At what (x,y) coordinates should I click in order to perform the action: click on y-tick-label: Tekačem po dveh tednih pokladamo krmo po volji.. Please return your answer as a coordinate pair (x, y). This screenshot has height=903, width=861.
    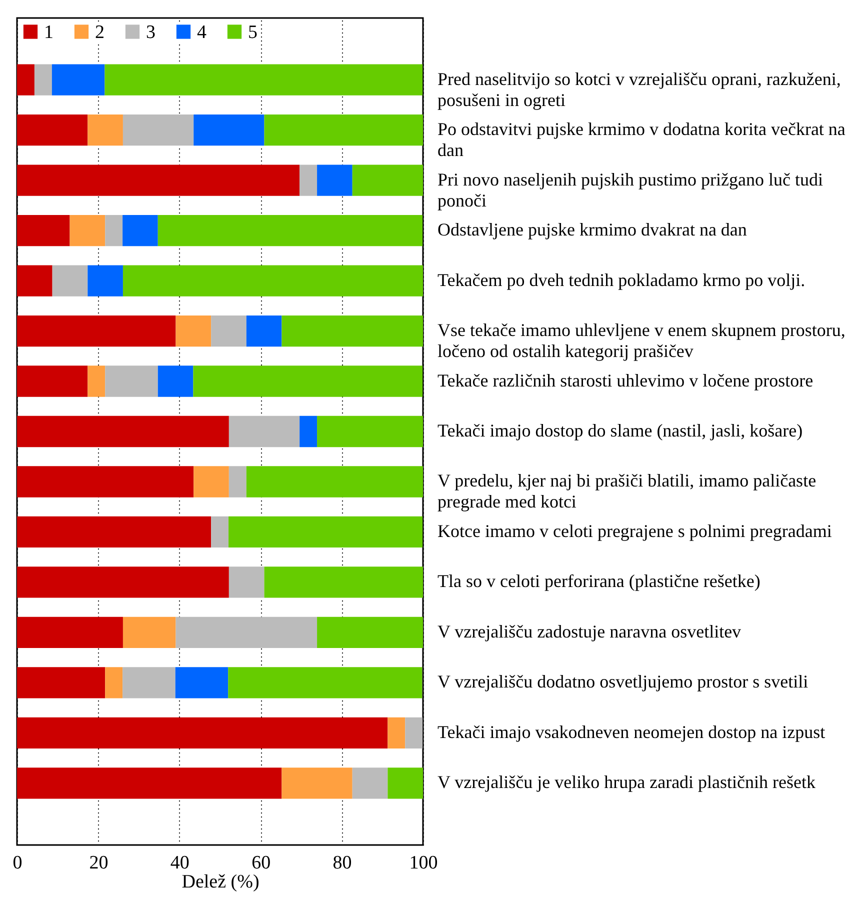
    Looking at the image, I should click on (622, 280).